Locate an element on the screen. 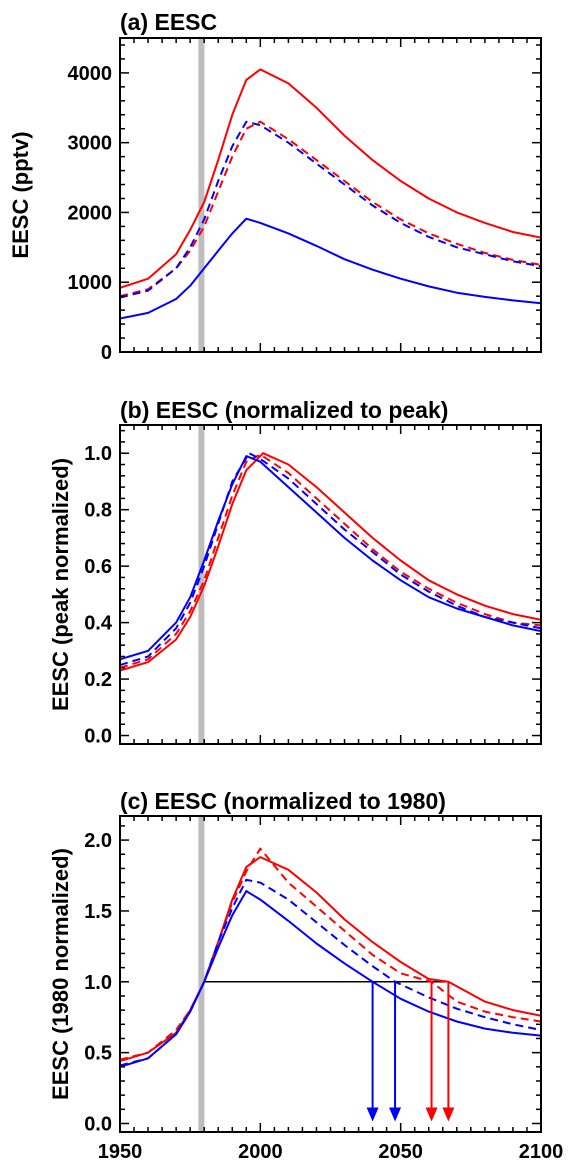 The height and width of the screenshot is (1162, 579). y-tick-label: 0.8 is located at coordinates (98, 511).